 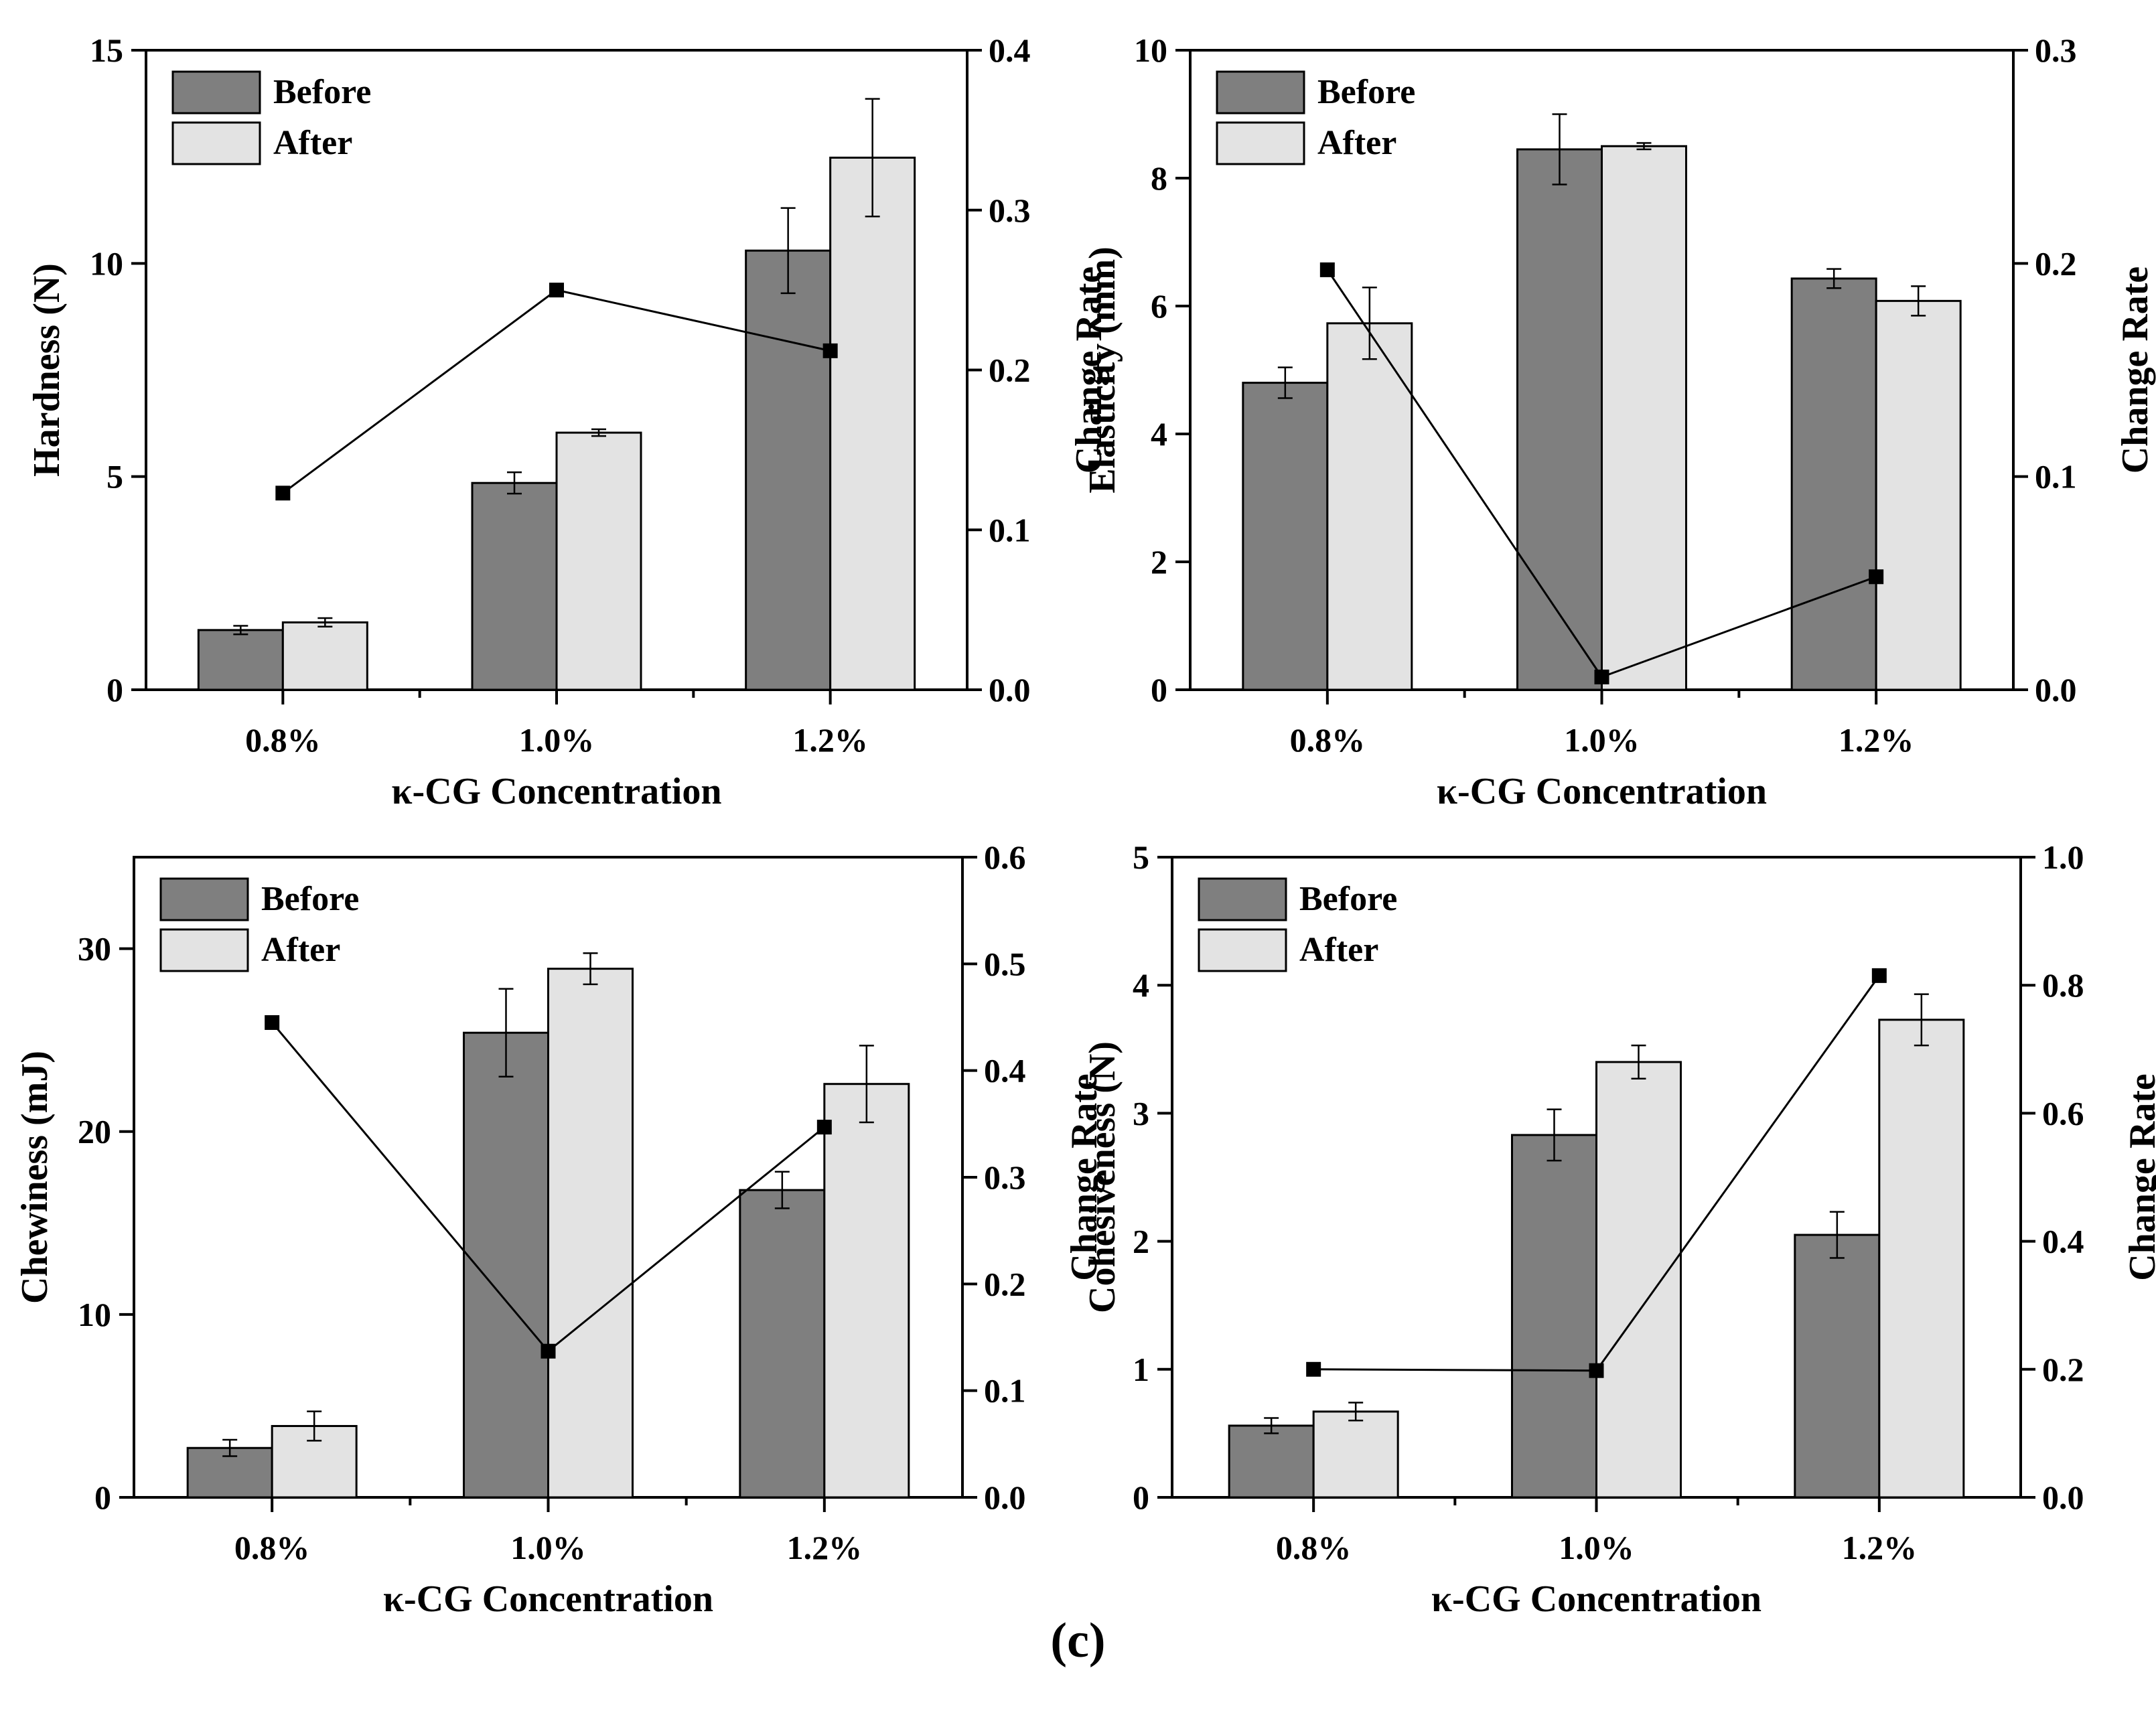 What do you see at coordinates (94, 1131) in the screenshot?
I see `y-tick-label: 20` at bounding box center [94, 1131].